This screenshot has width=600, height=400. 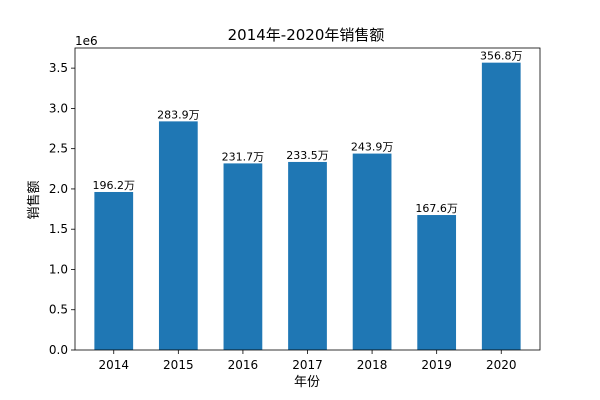 I want to click on y-tick-label: 3.0, so click(x=58, y=108).